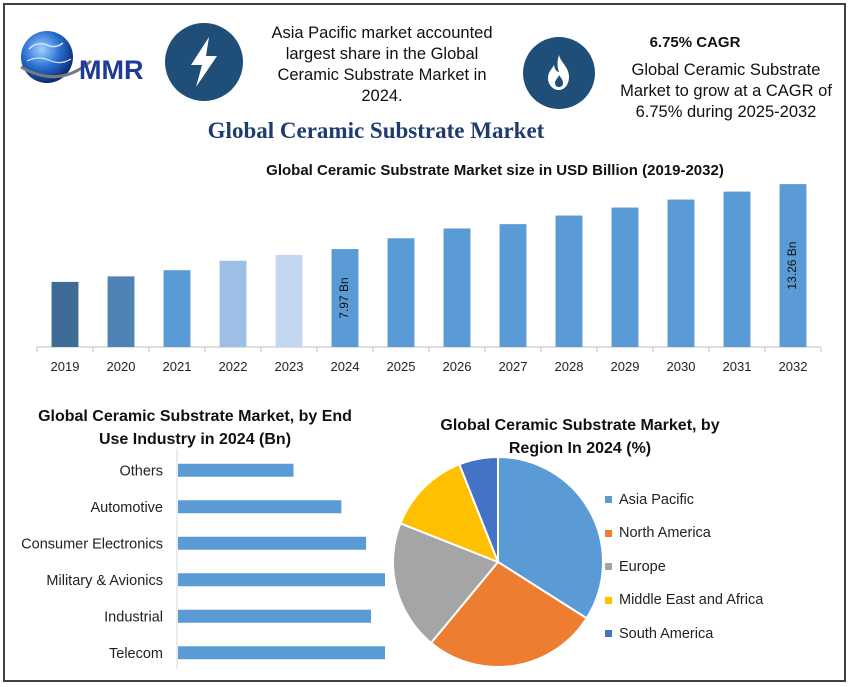 Image resolution: width=851 pixels, height=687 pixels. Describe the element at coordinates (275, 616) in the screenshot. I see `hbar-industrial` at that location.